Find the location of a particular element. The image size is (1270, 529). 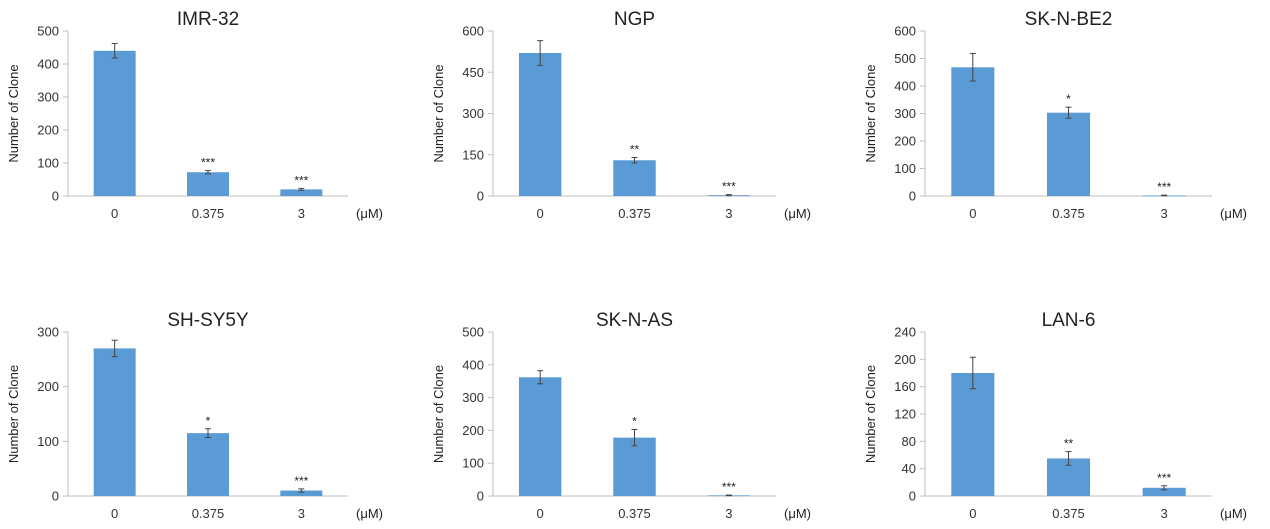

chart-title: IMR-32 is located at coordinates (208, 19).